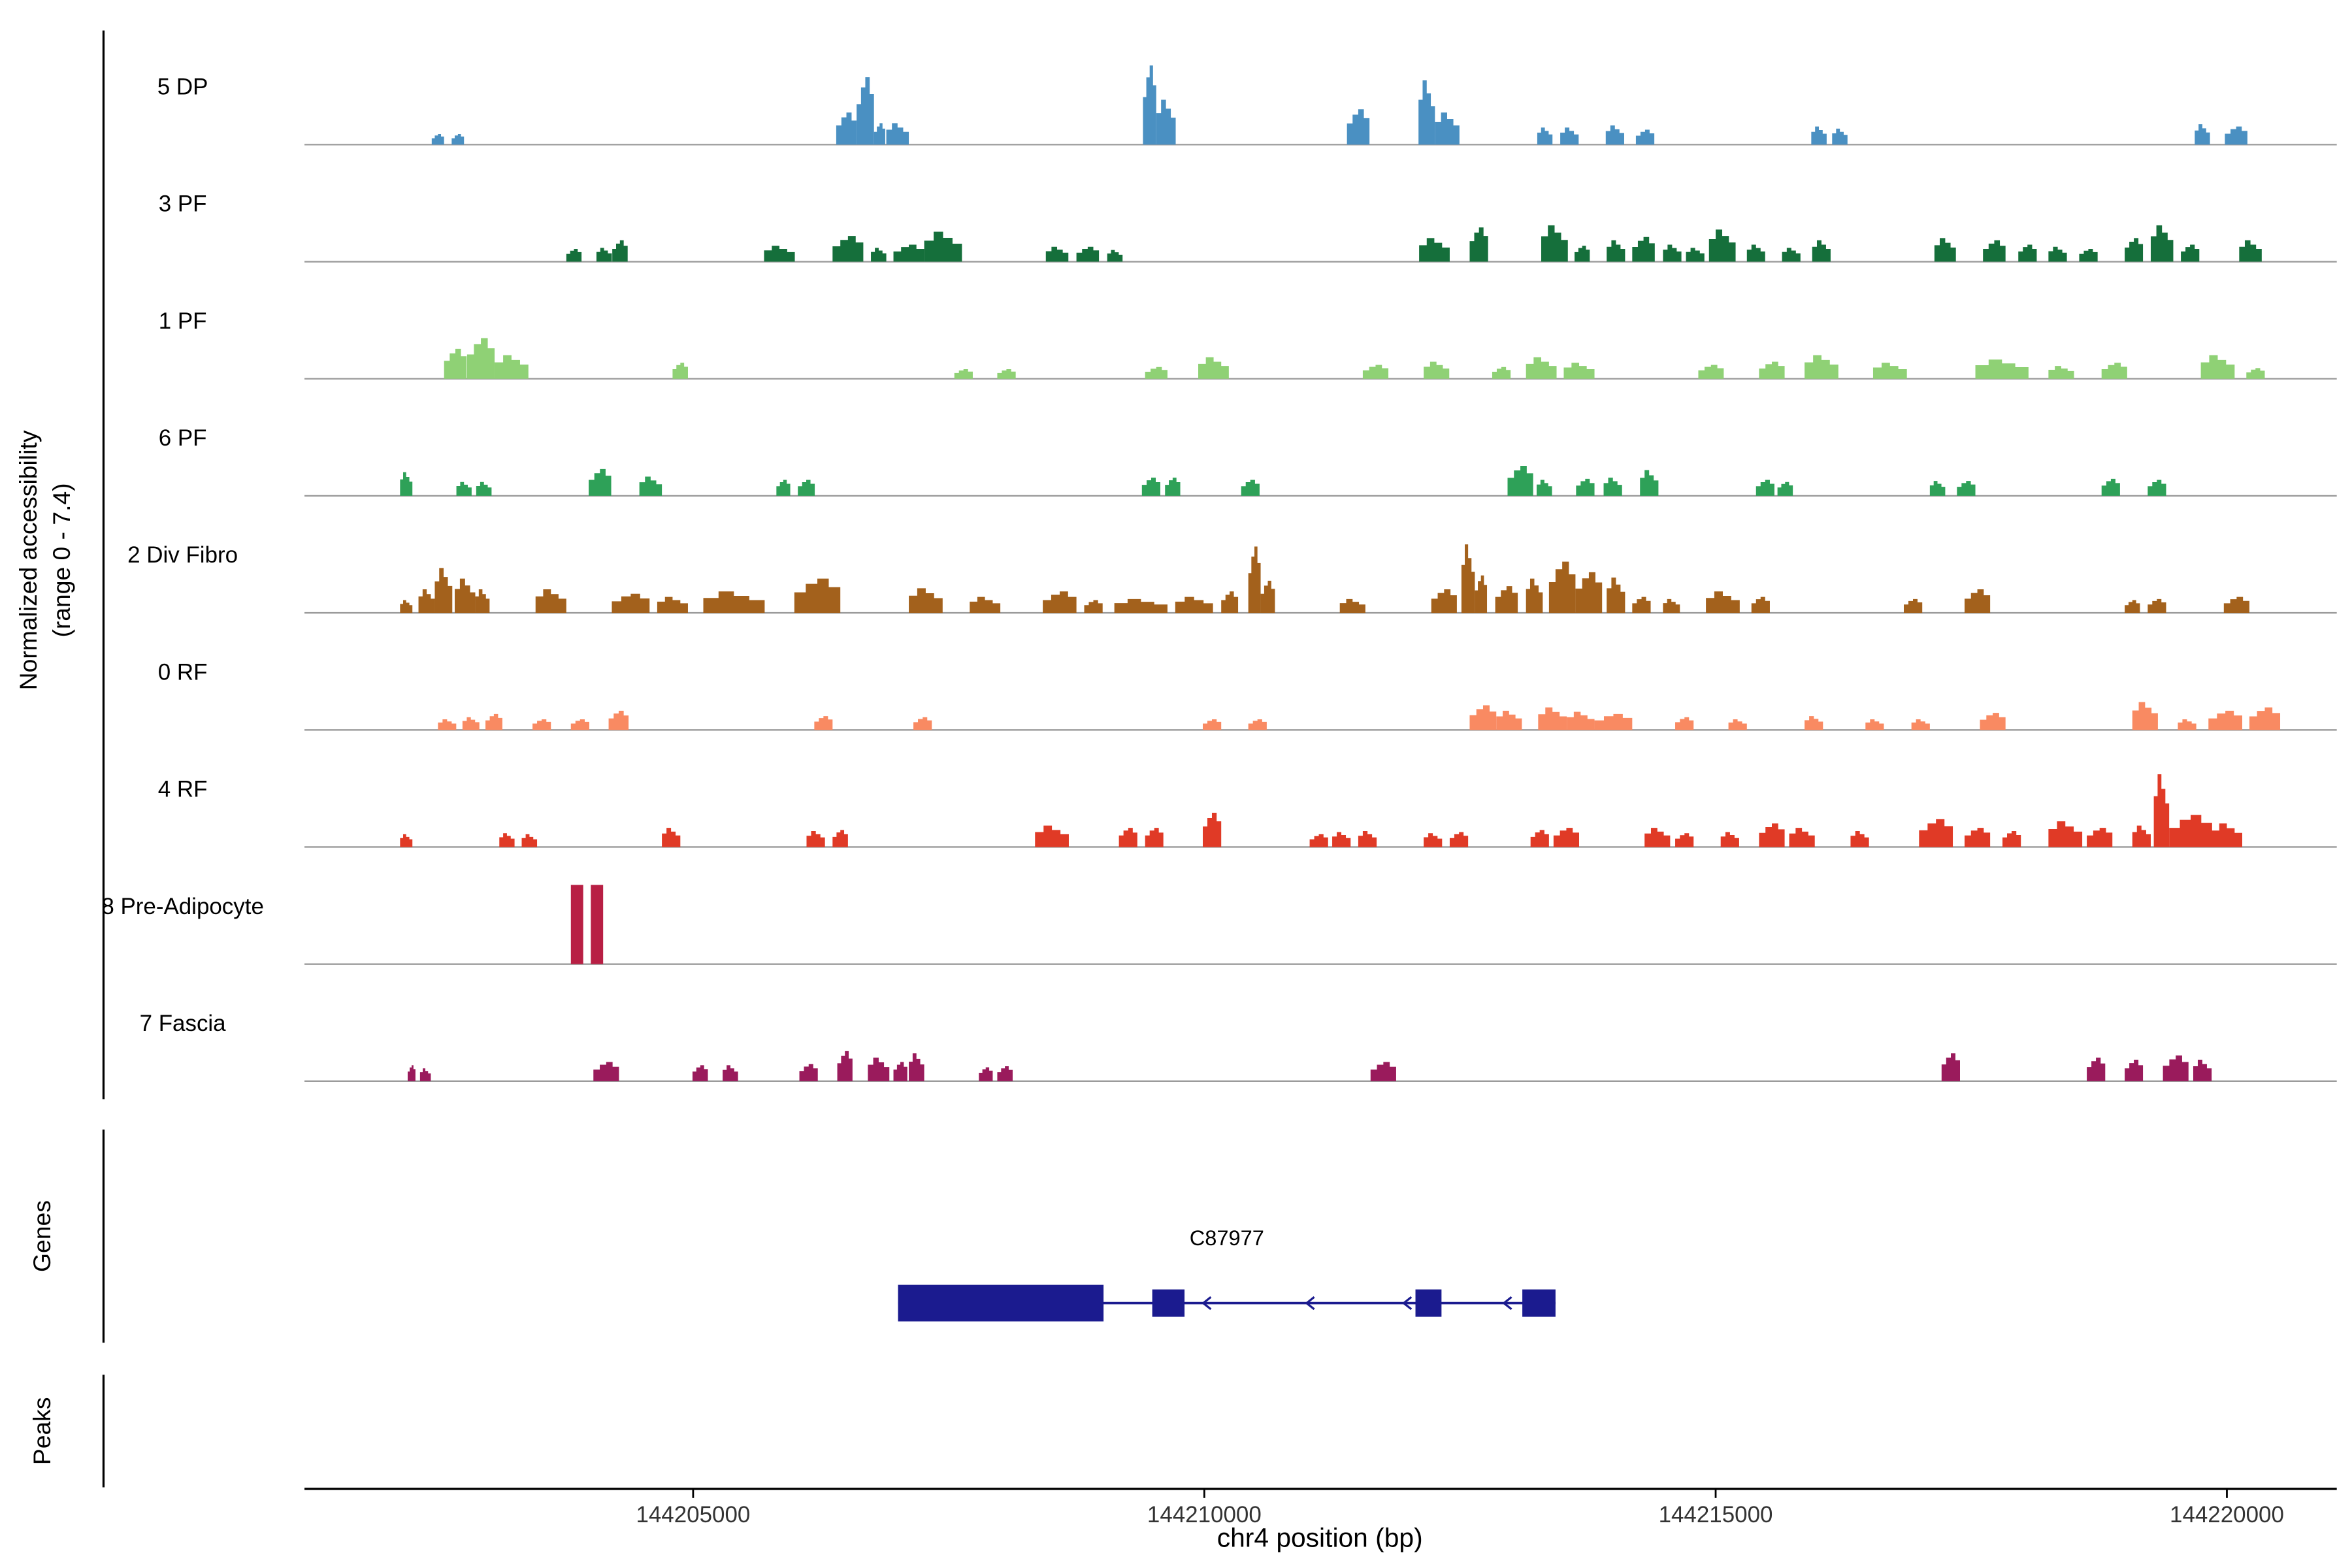 The height and width of the screenshot is (1568, 2352). Describe the element at coordinates (1204, 1514) in the screenshot. I see `x-axis-tick-label: 144210000` at that location.